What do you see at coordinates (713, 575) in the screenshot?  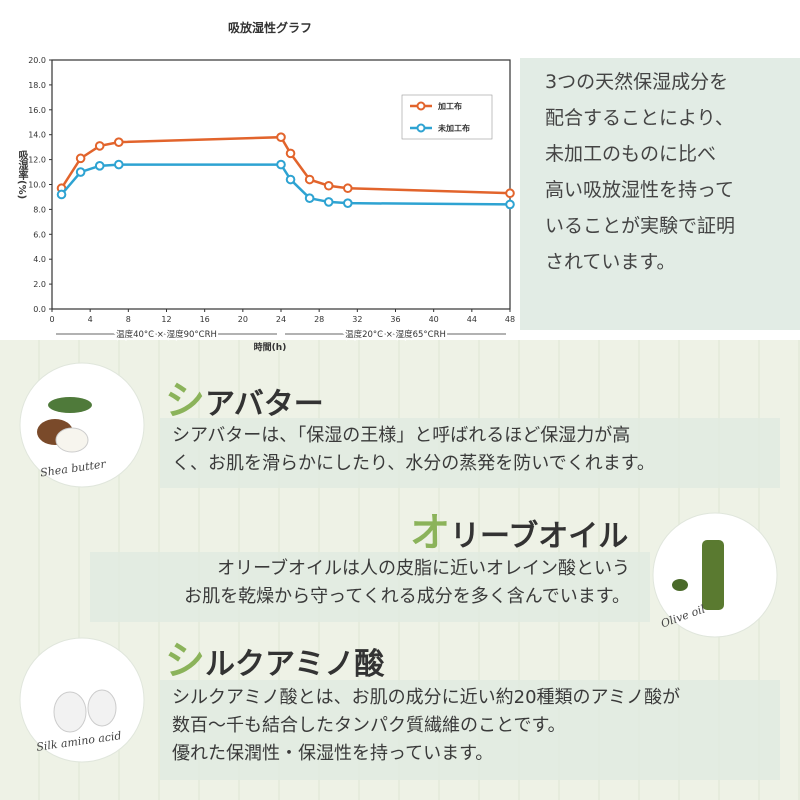 I see `olive-bottle` at bounding box center [713, 575].